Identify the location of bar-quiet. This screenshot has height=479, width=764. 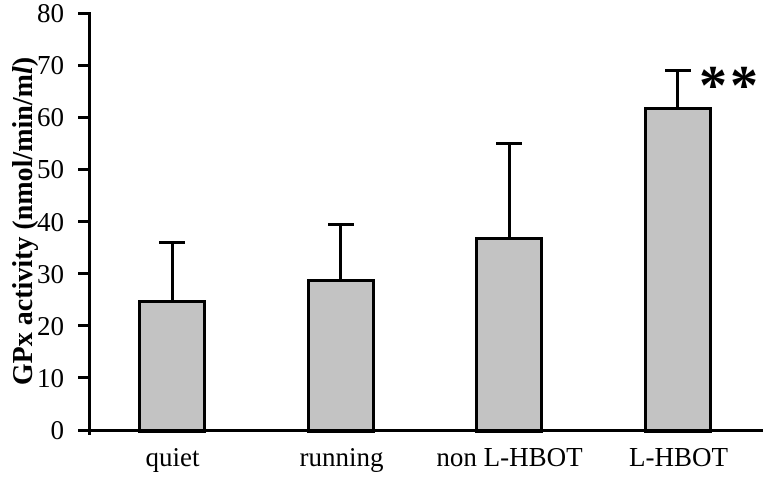
(172, 366).